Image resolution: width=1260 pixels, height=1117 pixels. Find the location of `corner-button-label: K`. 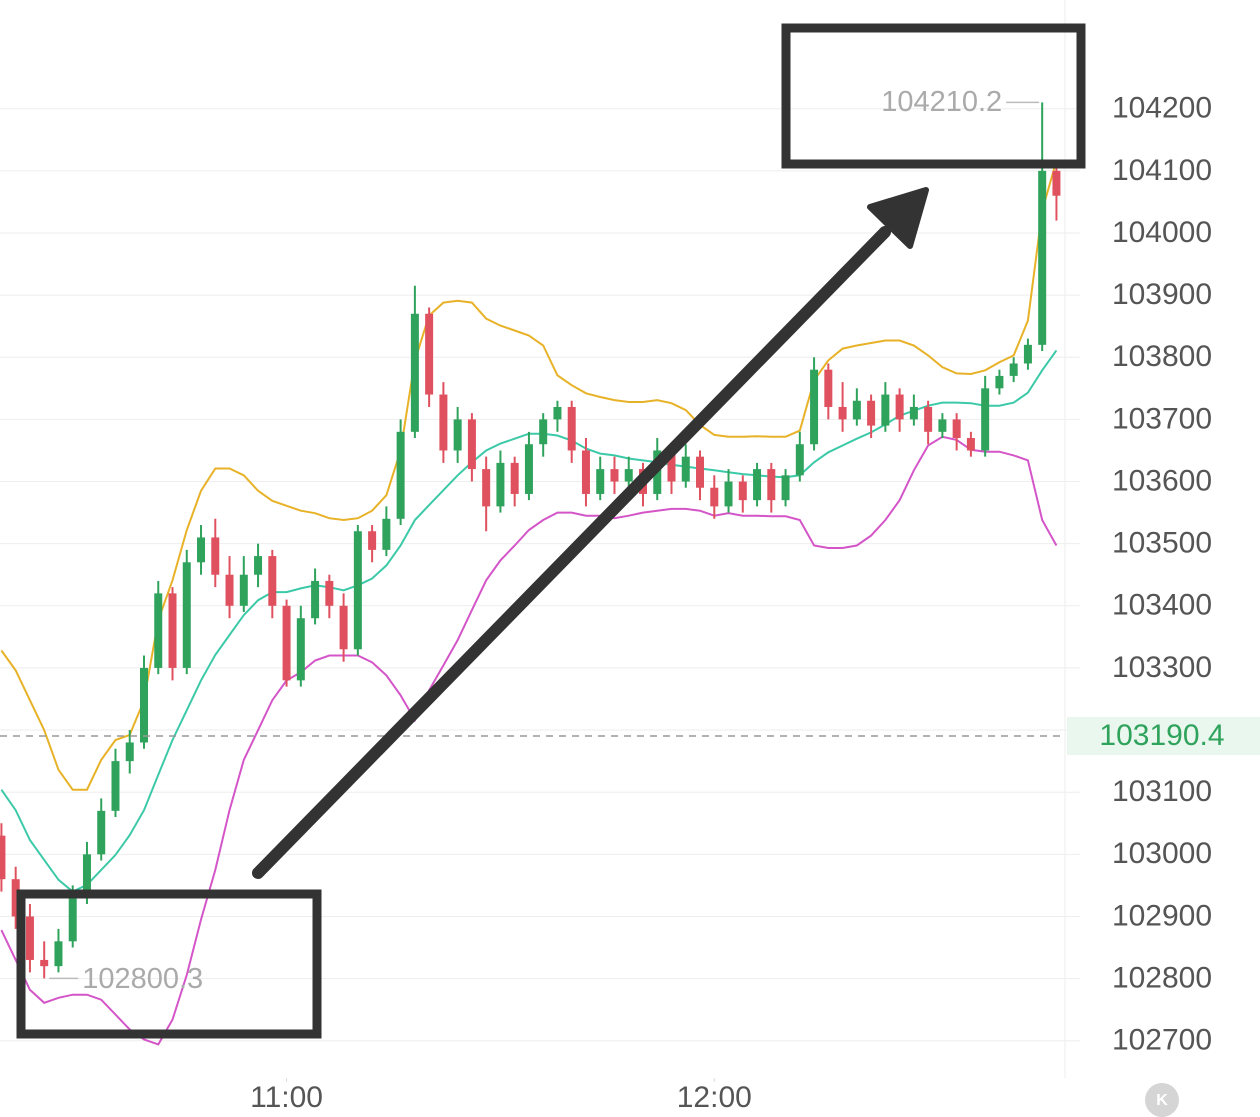

corner-button-label: K is located at coordinates (1162, 1100).